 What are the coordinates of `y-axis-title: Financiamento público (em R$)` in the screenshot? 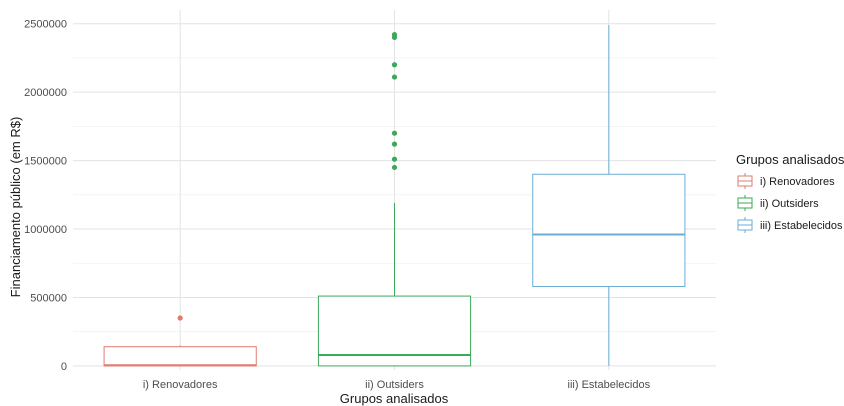 It's located at (15, 207).